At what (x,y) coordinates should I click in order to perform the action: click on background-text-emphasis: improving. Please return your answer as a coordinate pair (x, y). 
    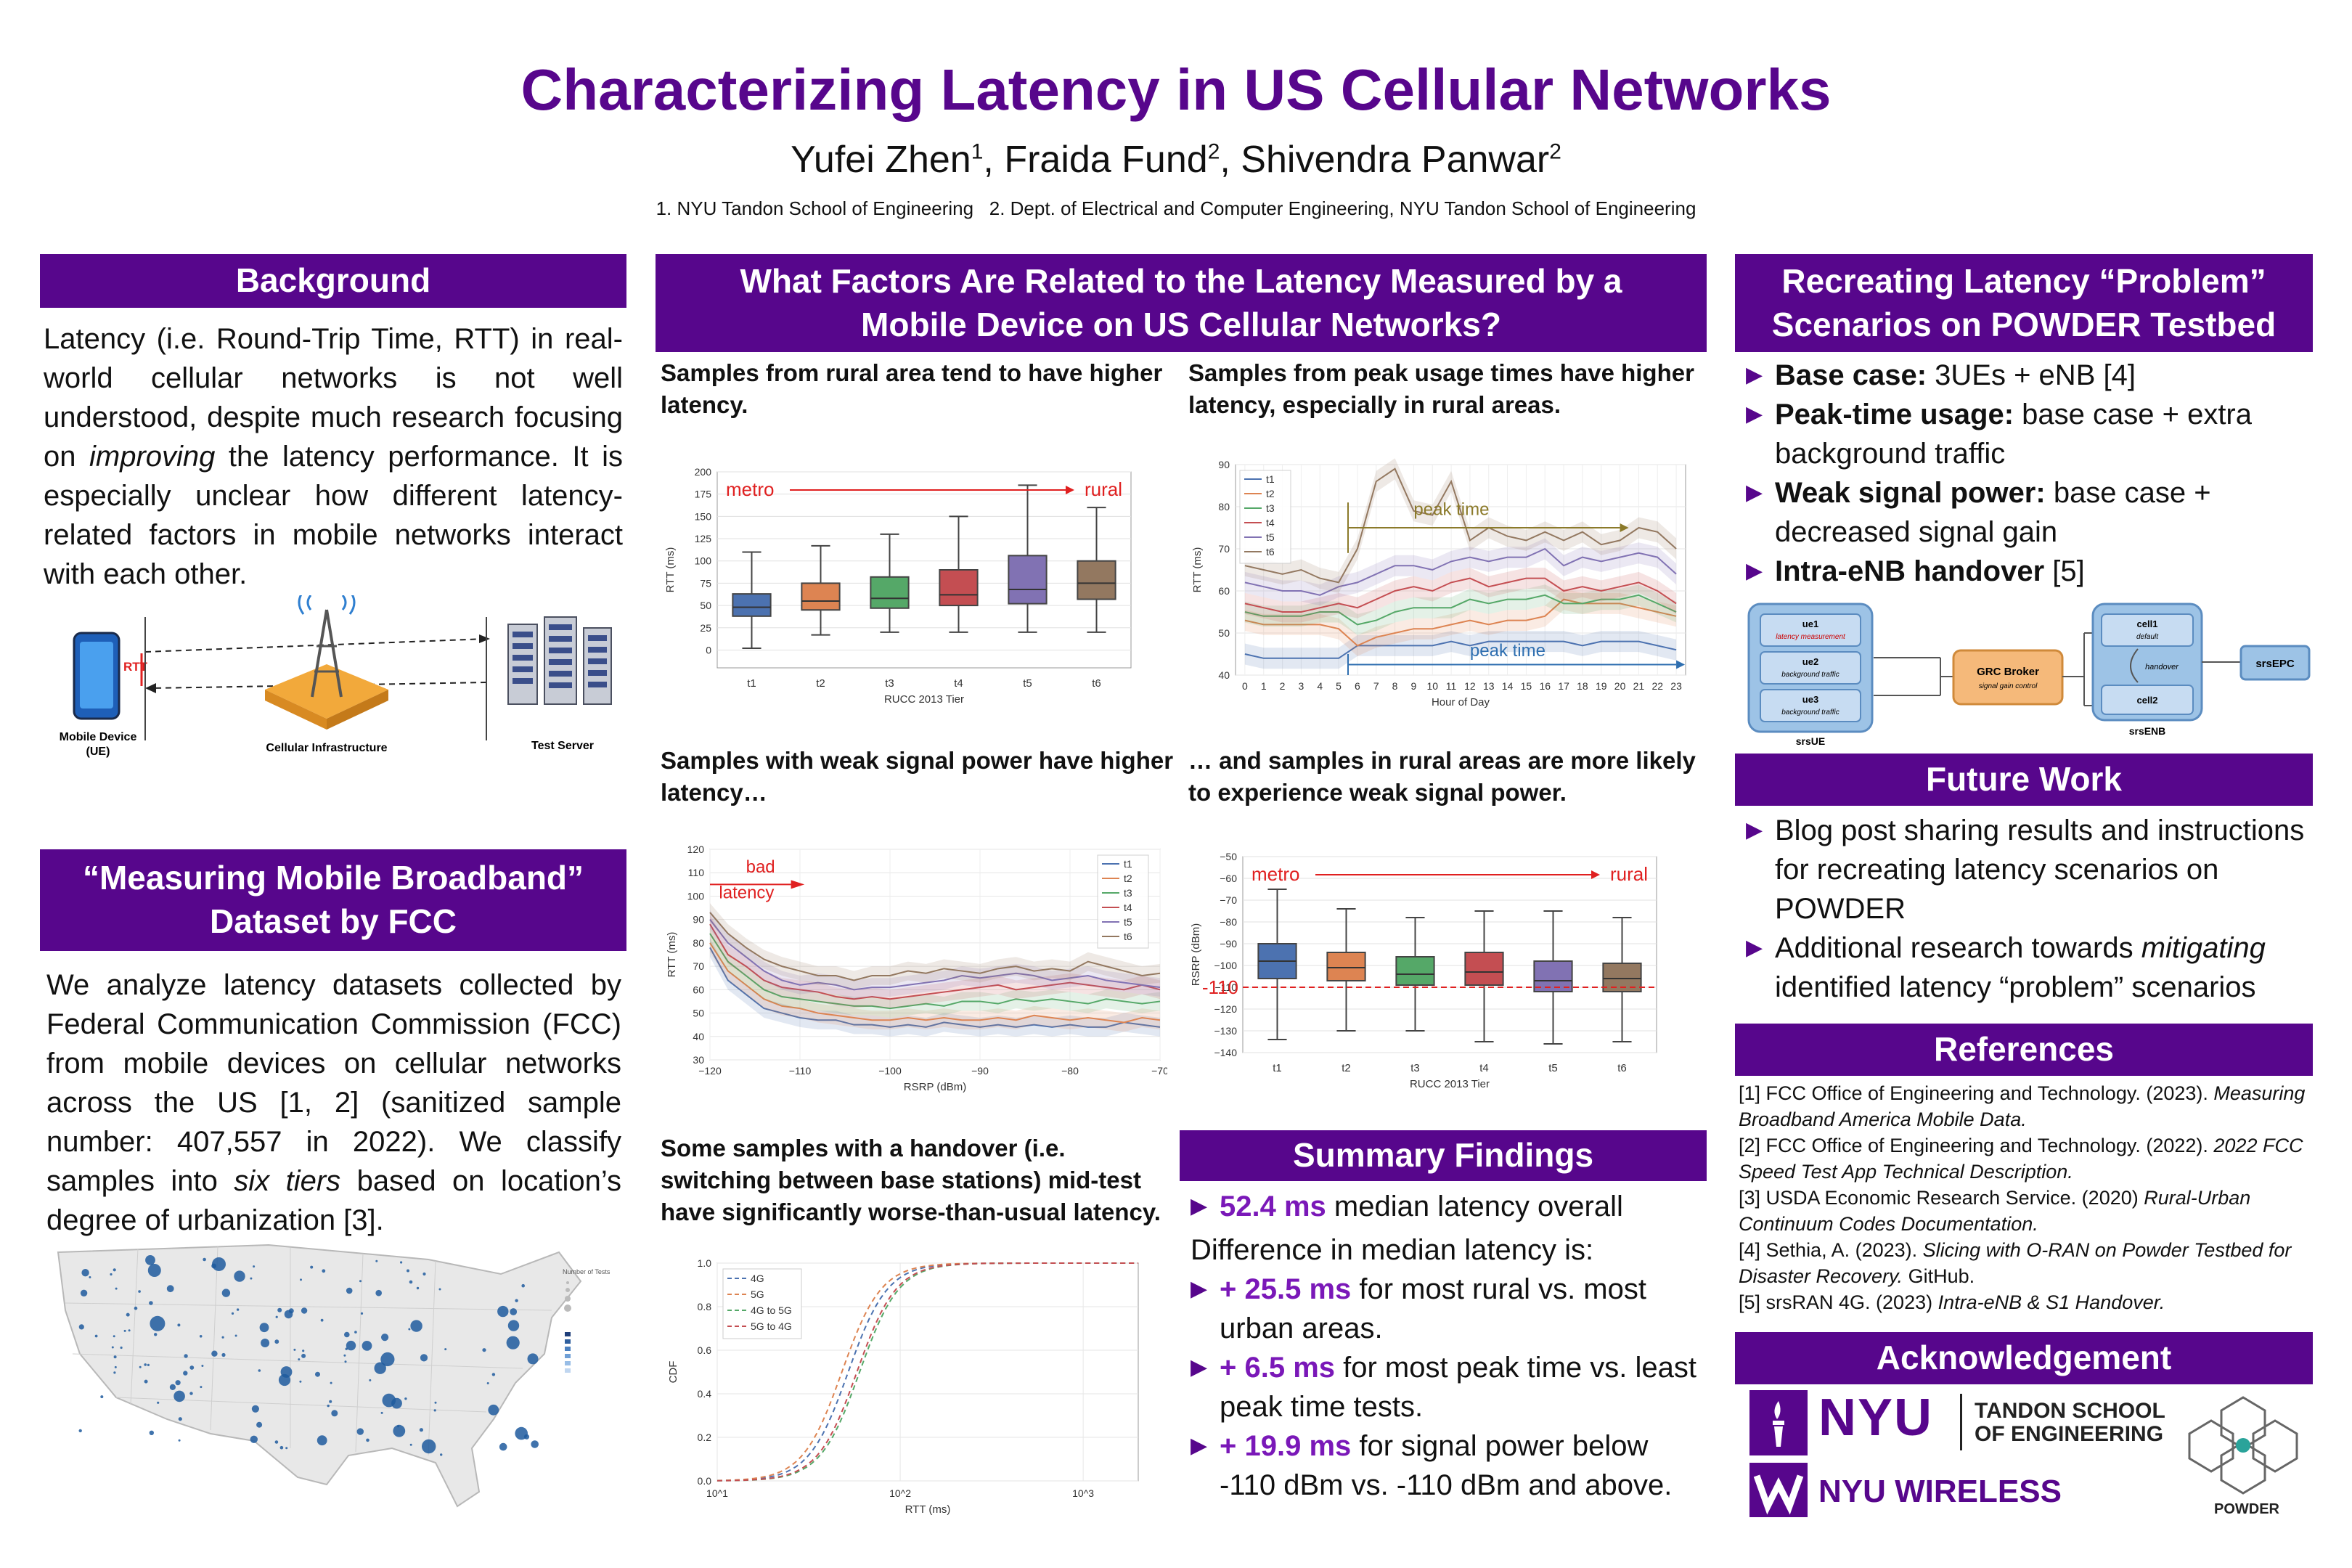
    Looking at the image, I should click on (153, 457).